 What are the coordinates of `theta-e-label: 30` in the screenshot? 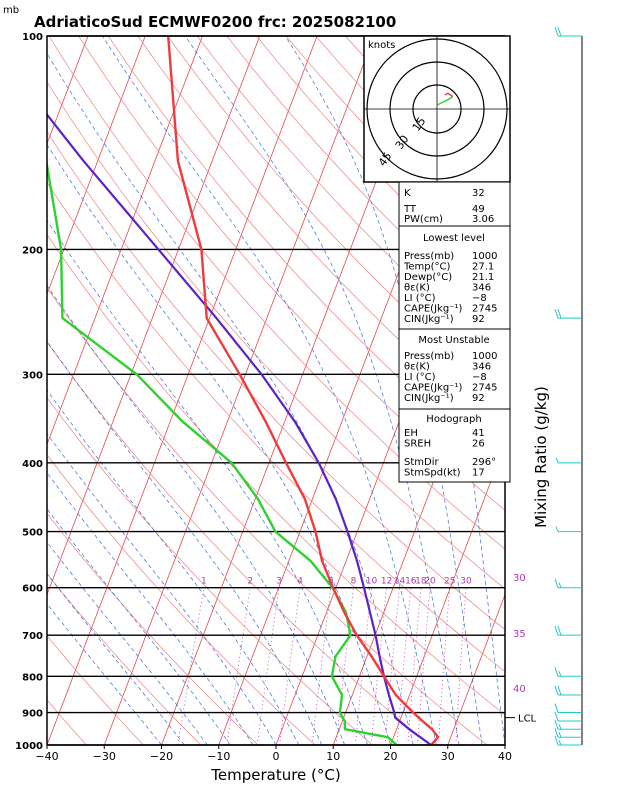 It's located at (519, 578).